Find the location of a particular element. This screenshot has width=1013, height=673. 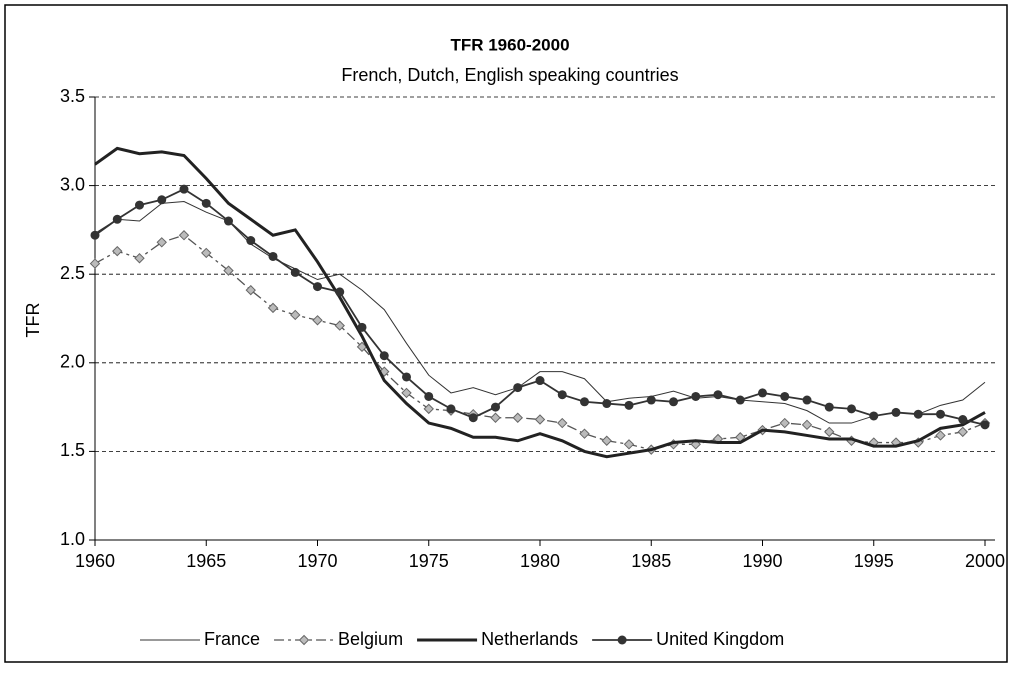

x-tick-label: 1985 is located at coordinates (651, 561).